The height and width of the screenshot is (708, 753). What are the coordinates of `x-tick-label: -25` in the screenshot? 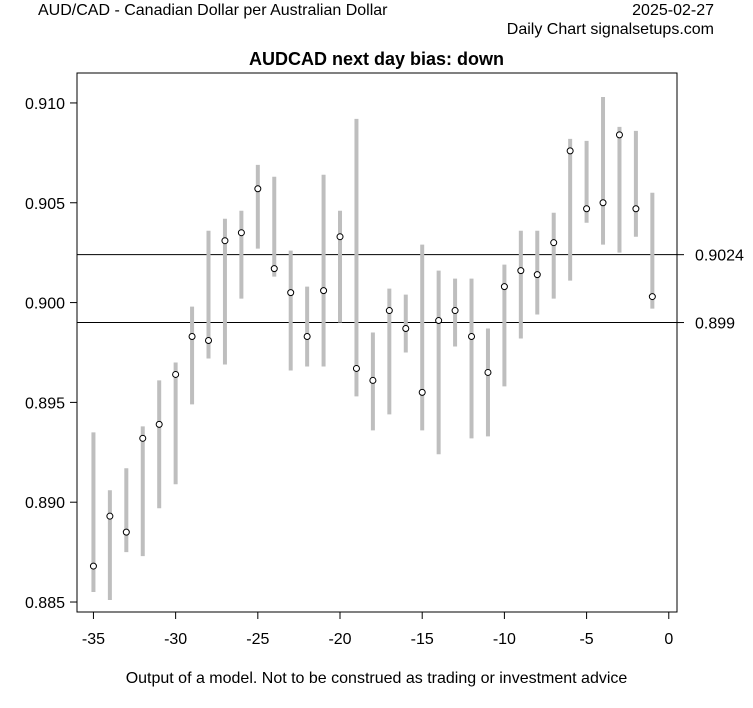 It's located at (257, 639).